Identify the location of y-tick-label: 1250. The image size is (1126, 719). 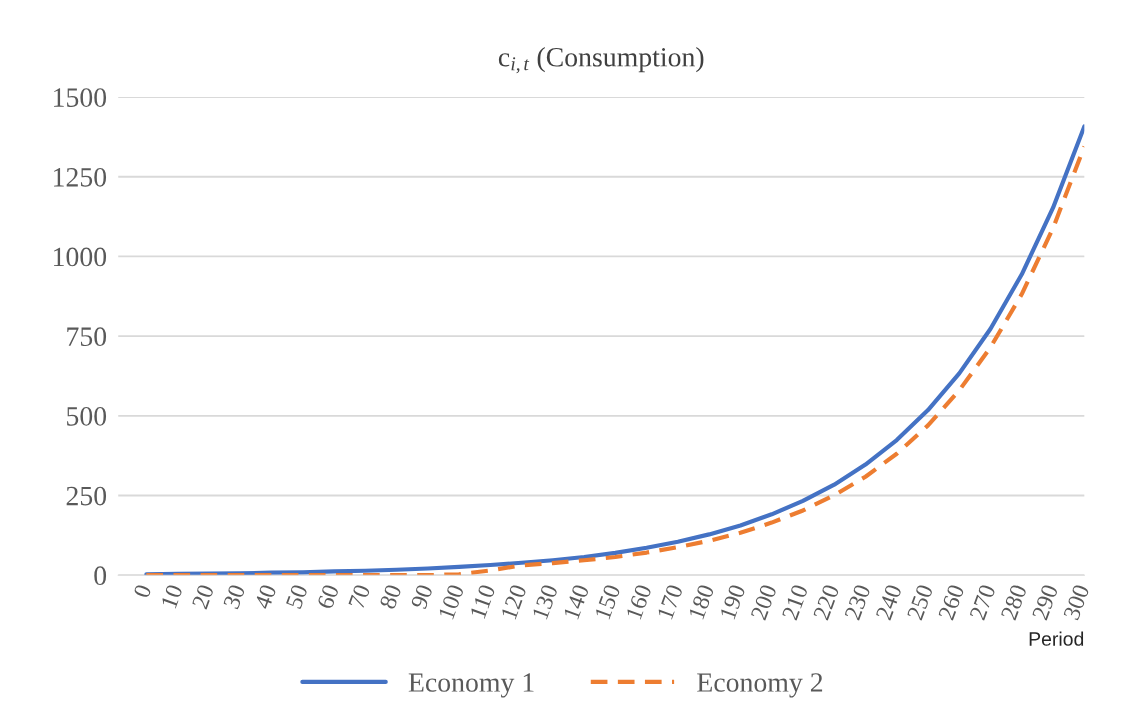
(80, 177).